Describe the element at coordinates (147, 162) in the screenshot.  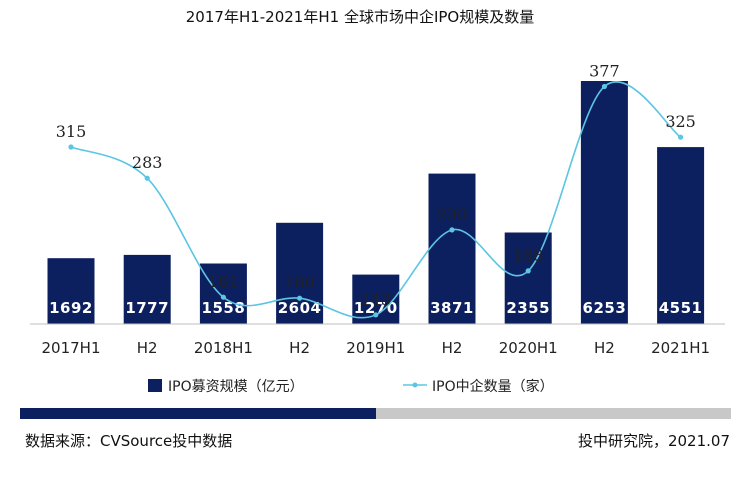
I see `line-value-label-1: 283` at that location.